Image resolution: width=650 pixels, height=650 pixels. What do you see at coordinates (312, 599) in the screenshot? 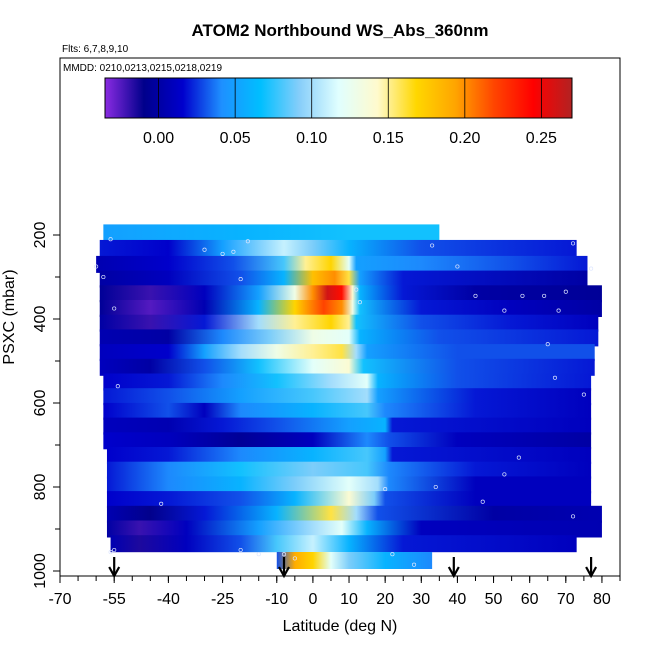
I see `x-tick-label: 0` at bounding box center [312, 599].